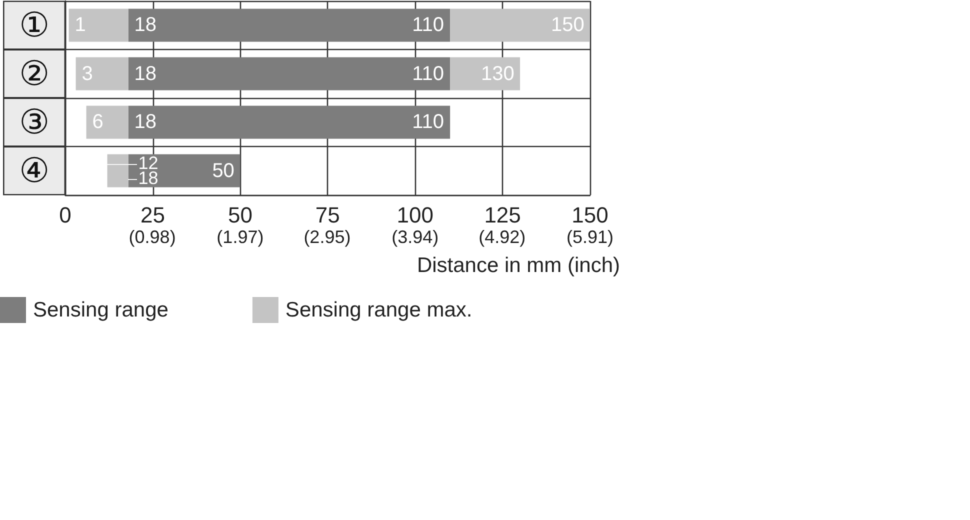  I want to click on x-tick-label: 0, so click(65, 215).